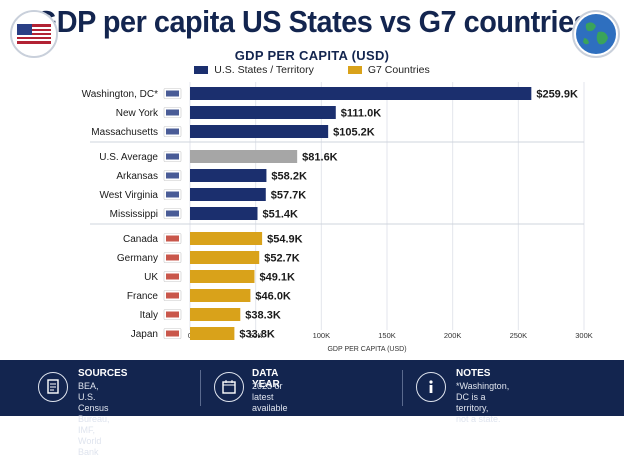 The width and height of the screenshot is (624, 458). I want to click on notes-heading: NOTES, so click(473, 373).